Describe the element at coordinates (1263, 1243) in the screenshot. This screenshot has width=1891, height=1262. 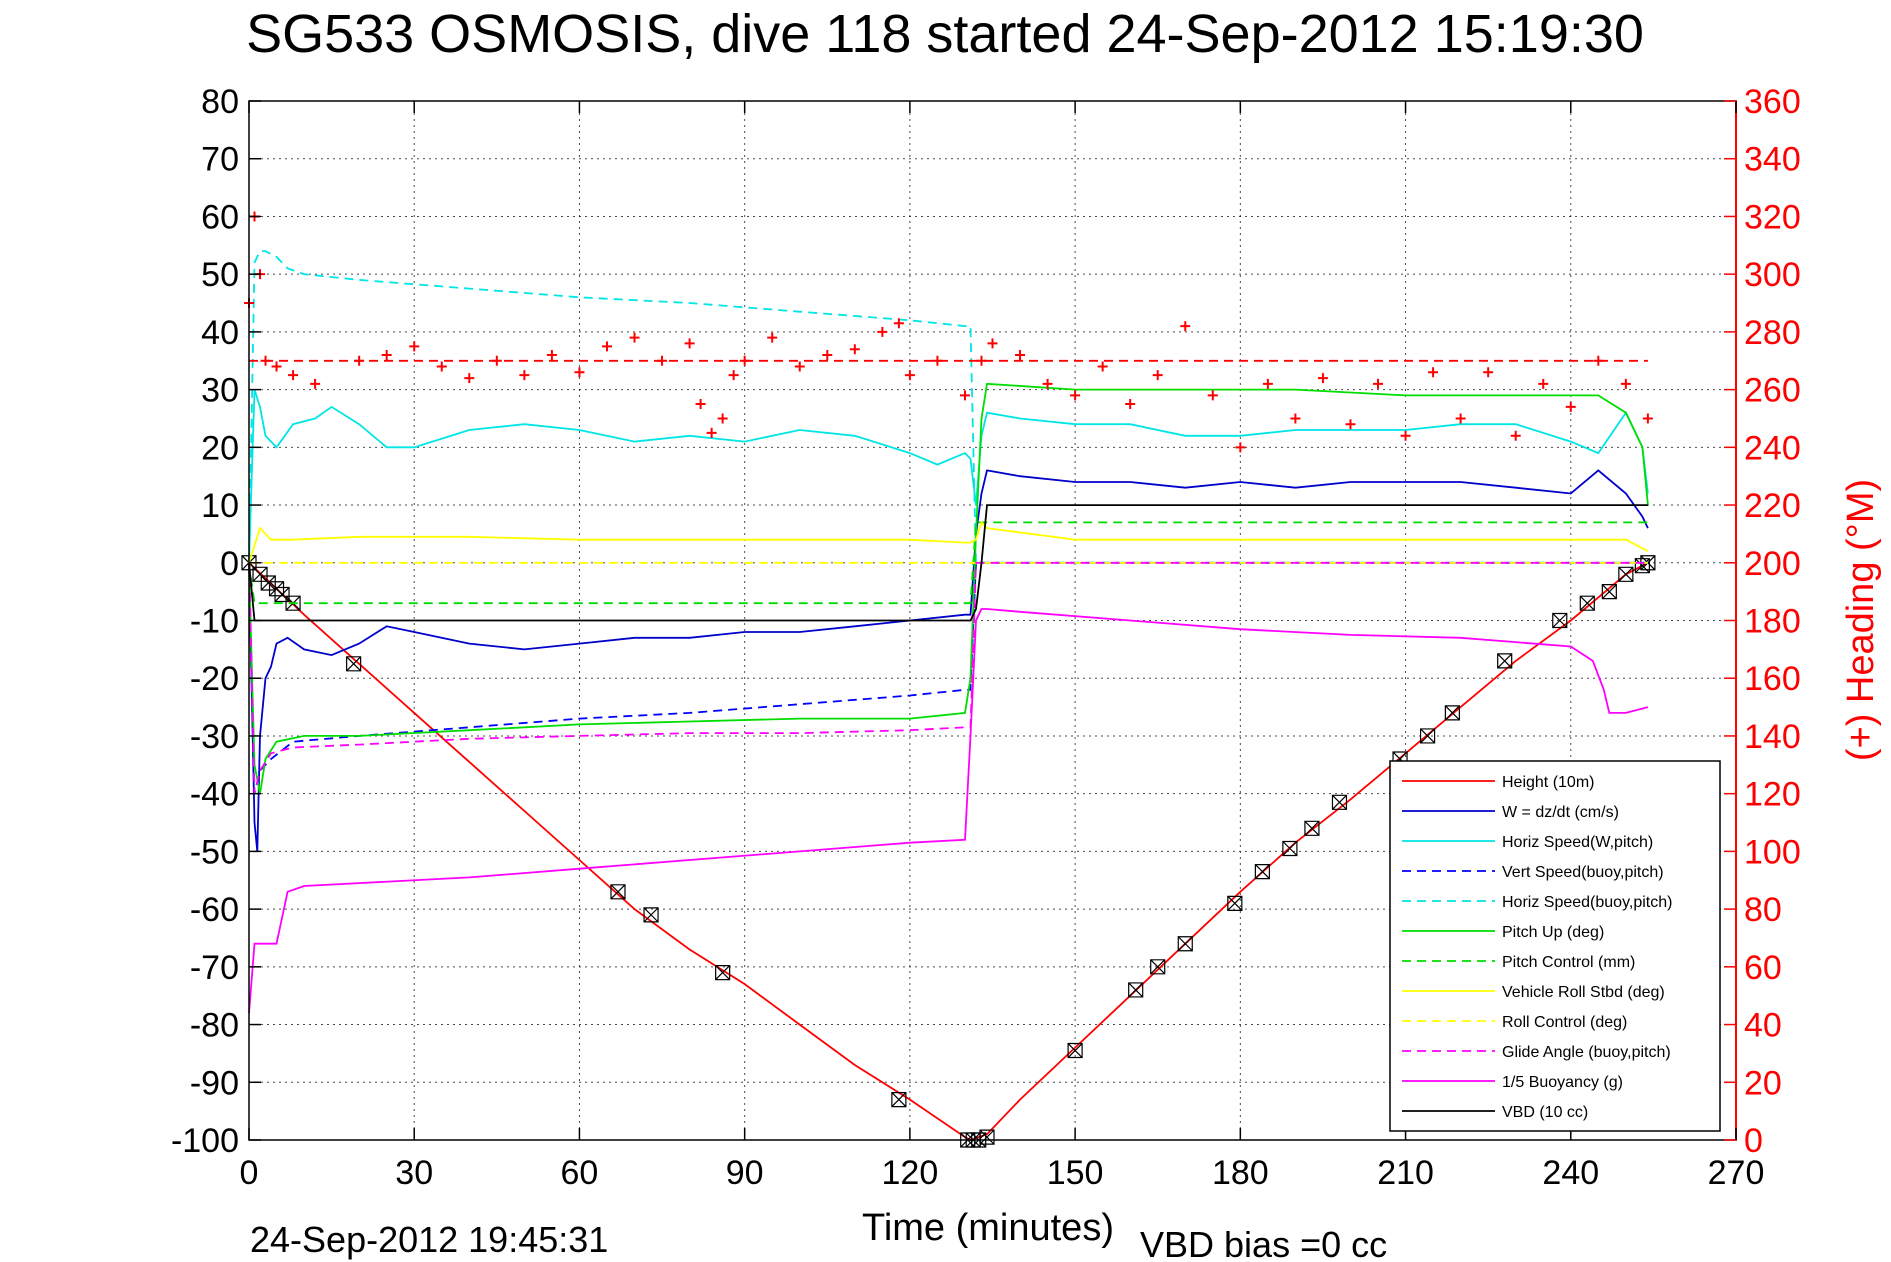
I see `footer-vbd-bias: VBD bias =0 cc` at that location.